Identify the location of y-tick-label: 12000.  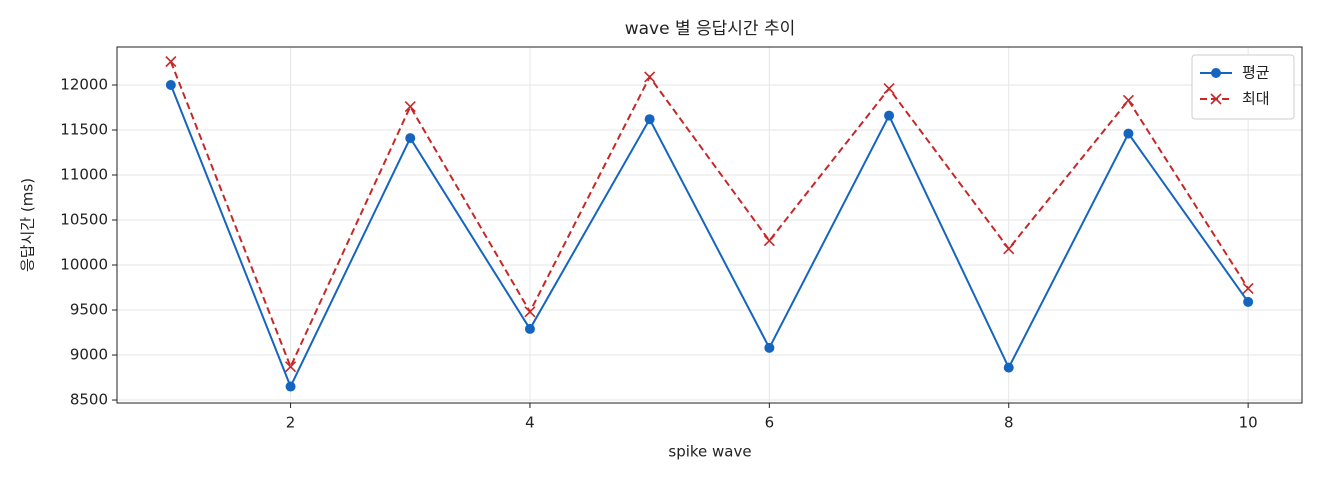
(84, 84).